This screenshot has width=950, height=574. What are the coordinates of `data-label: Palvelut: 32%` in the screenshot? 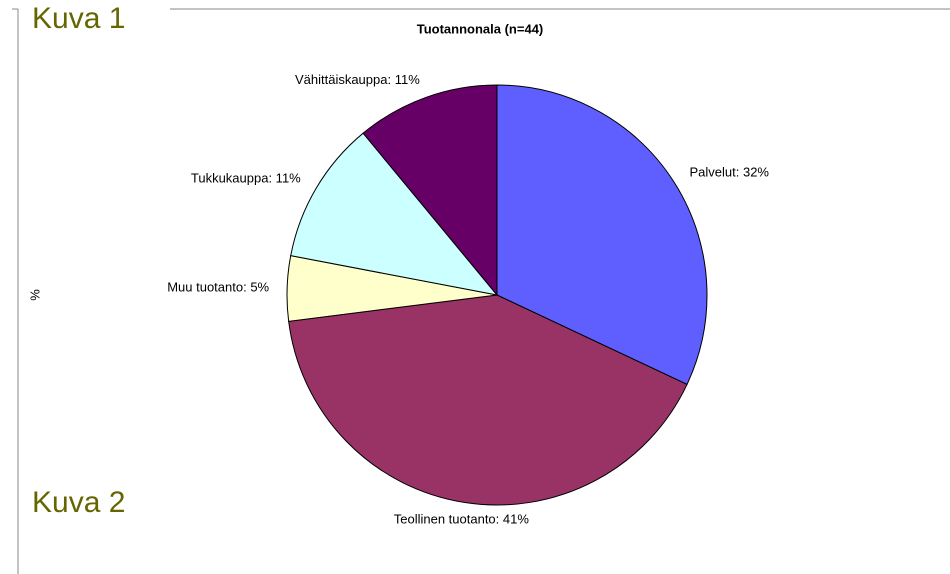 It's located at (730, 171).